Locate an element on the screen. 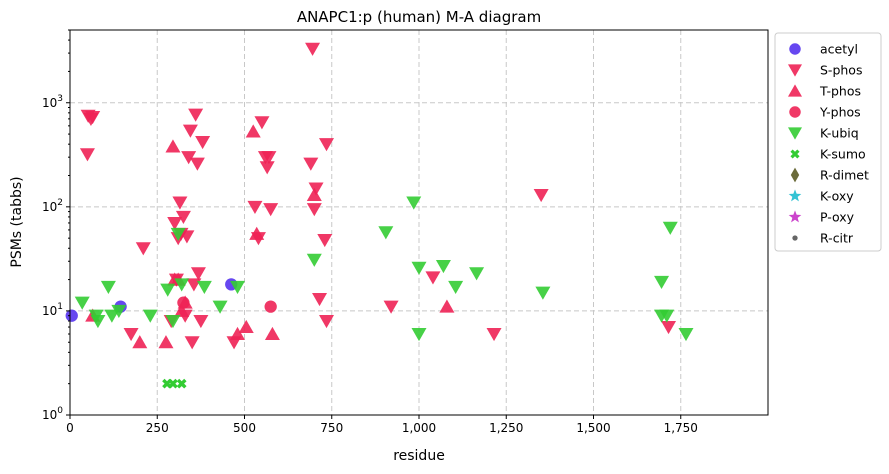 The image size is (889, 474). x-tick-label: 0 is located at coordinates (70, 428).